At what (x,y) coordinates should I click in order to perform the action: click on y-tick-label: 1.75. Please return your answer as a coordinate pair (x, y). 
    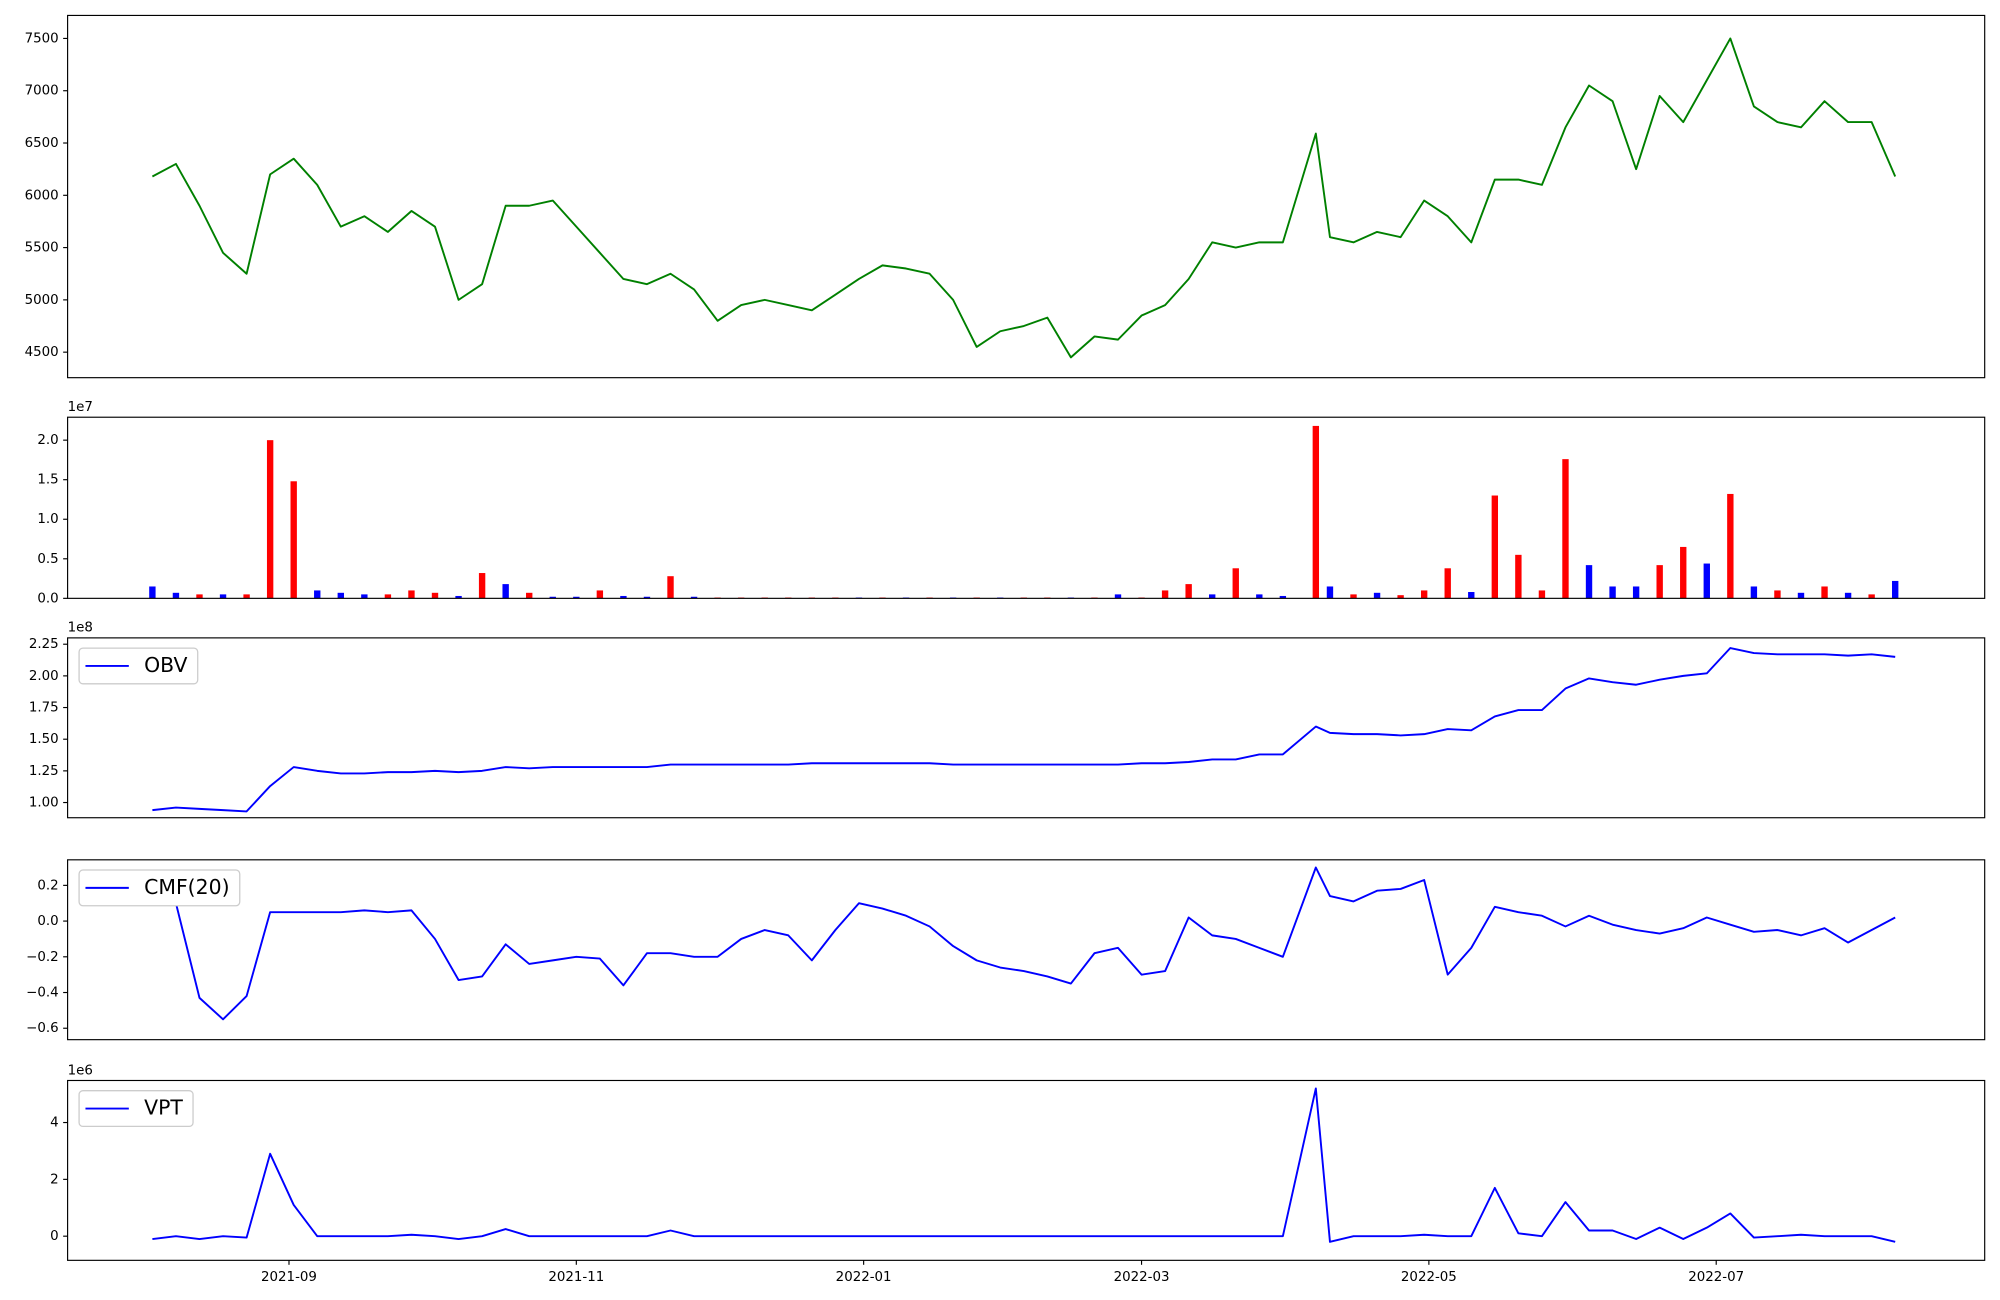
    Looking at the image, I should click on (44, 708).